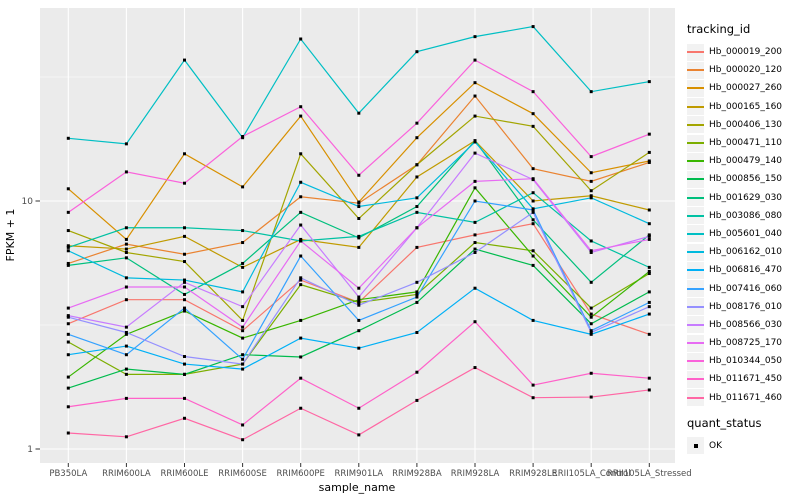  I want to click on legend-item: Hb_008725_170, so click(743, 343).